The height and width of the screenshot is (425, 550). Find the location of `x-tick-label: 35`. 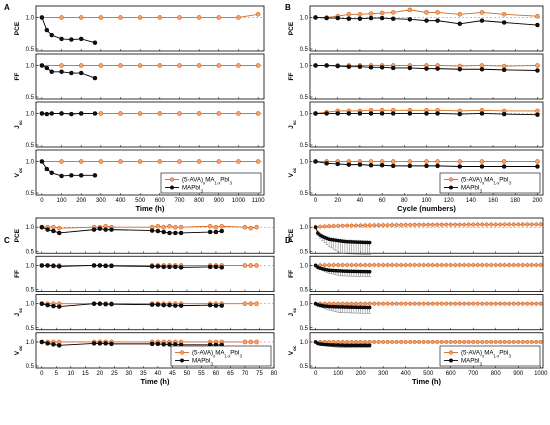

x-tick-label: 35 is located at coordinates (143, 374).